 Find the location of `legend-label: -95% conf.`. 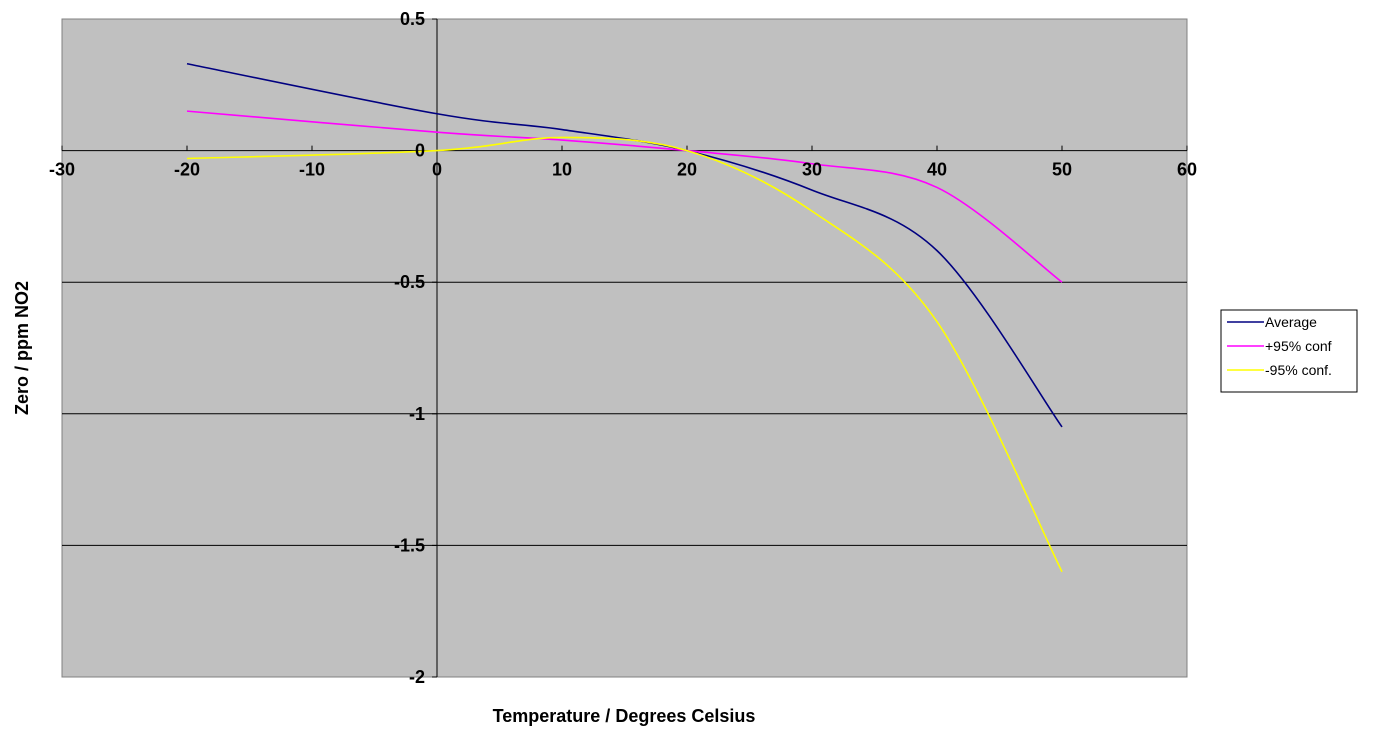

legend-label: -95% conf. is located at coordinates (1298, 370).